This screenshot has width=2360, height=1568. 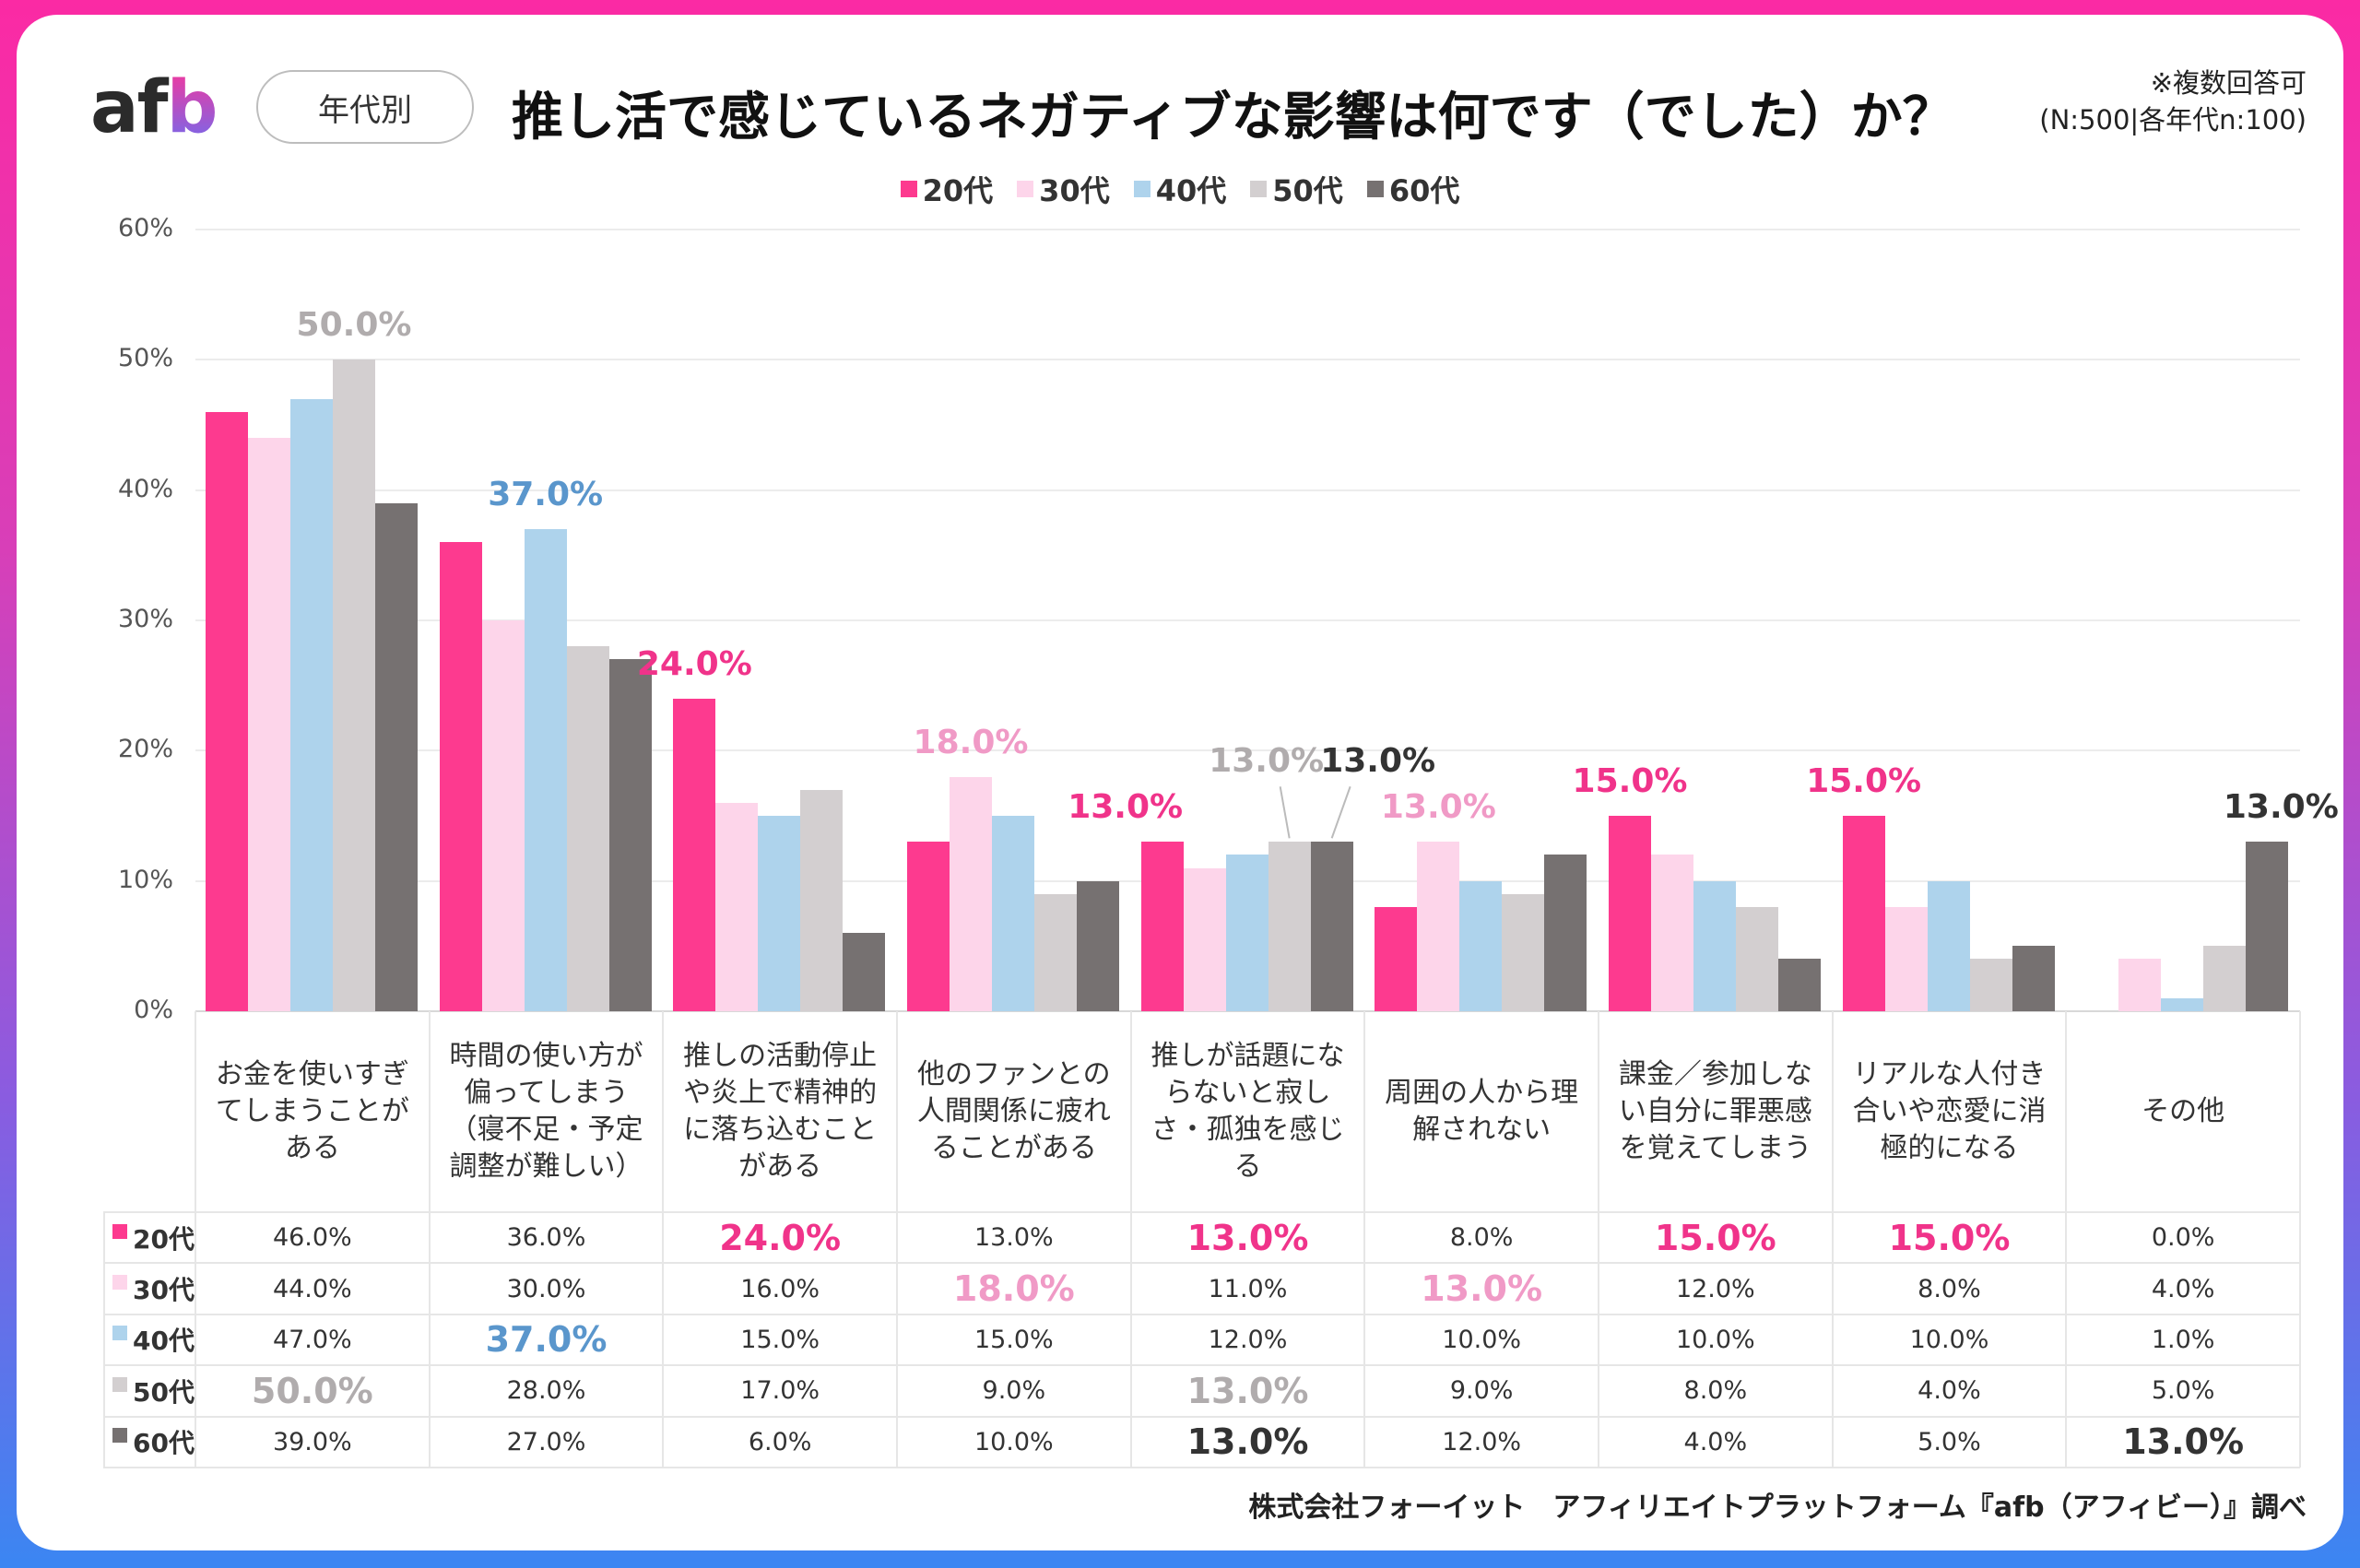 What do you see at coordinates (694, 663) in the screenshot?
I see `bar-value-label: 24.0%` at bounding box center [694, 663].